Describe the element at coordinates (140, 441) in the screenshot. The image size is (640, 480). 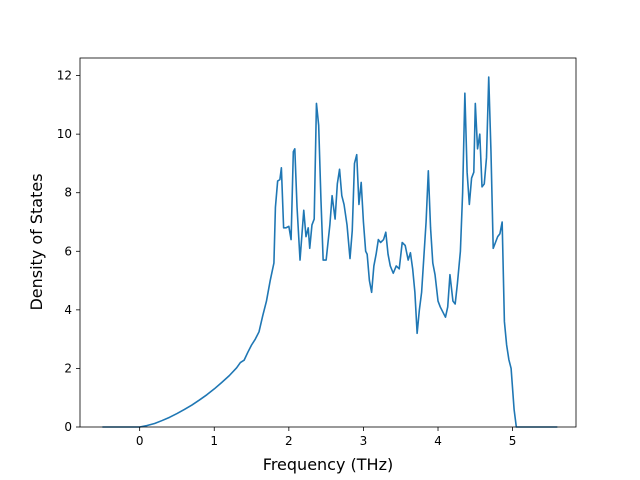
I see `x-tick-label: 0` at that location.